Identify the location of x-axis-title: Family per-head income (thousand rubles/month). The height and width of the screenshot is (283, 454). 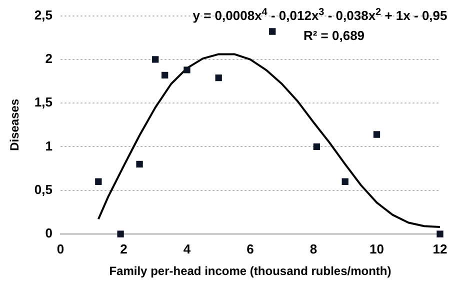
(250, 271).